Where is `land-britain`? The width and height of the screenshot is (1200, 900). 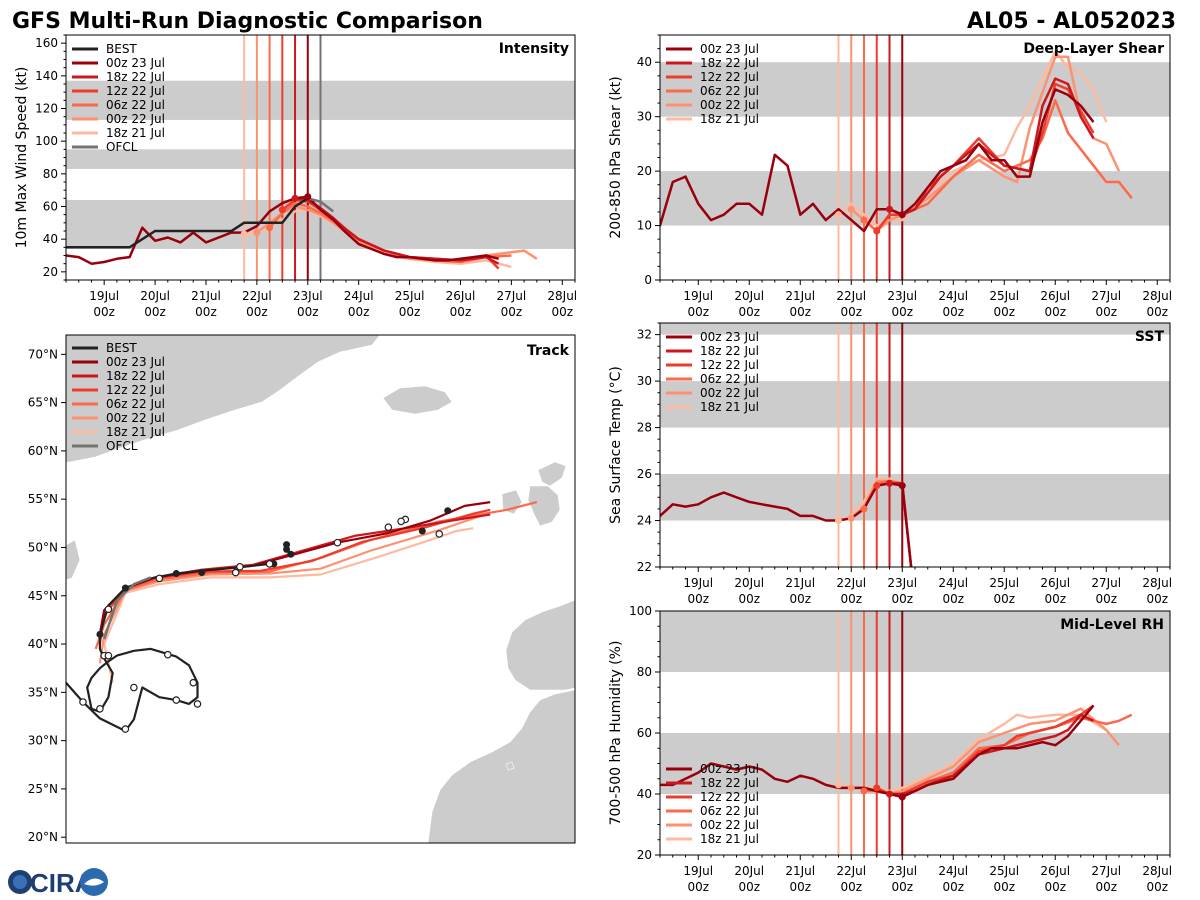 land-britain is located at coordinates (544, 506).